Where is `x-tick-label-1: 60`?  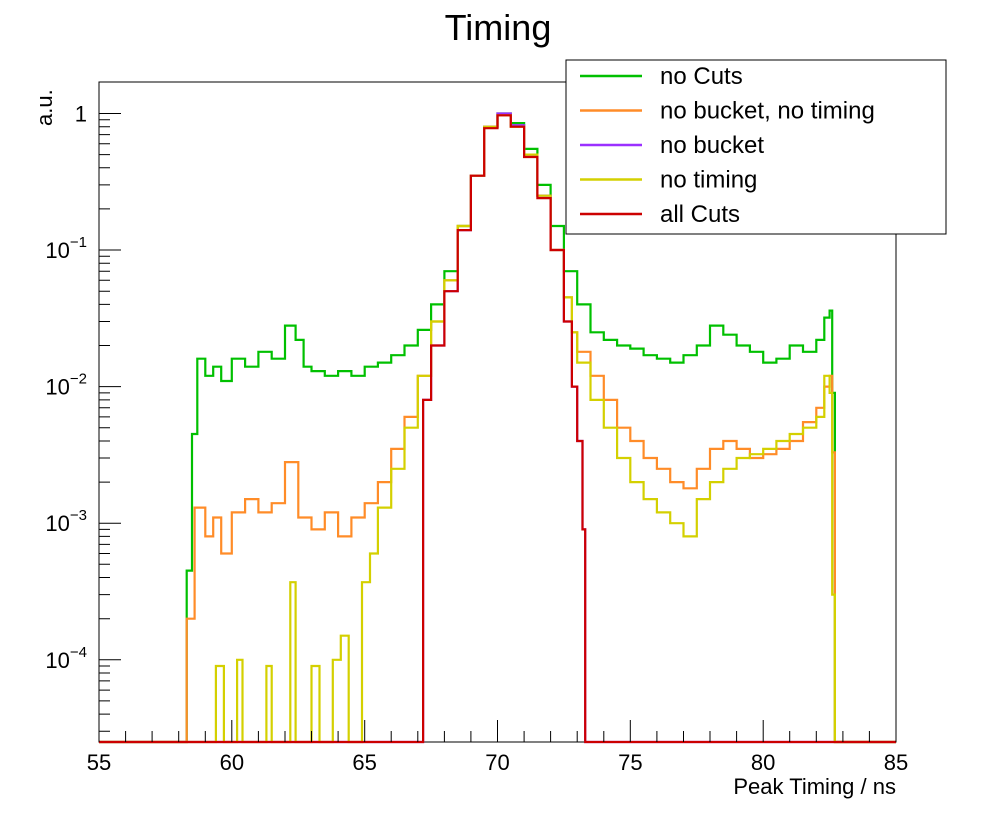 x-tick-label-1: 60 is located at coordinates (232, 762).